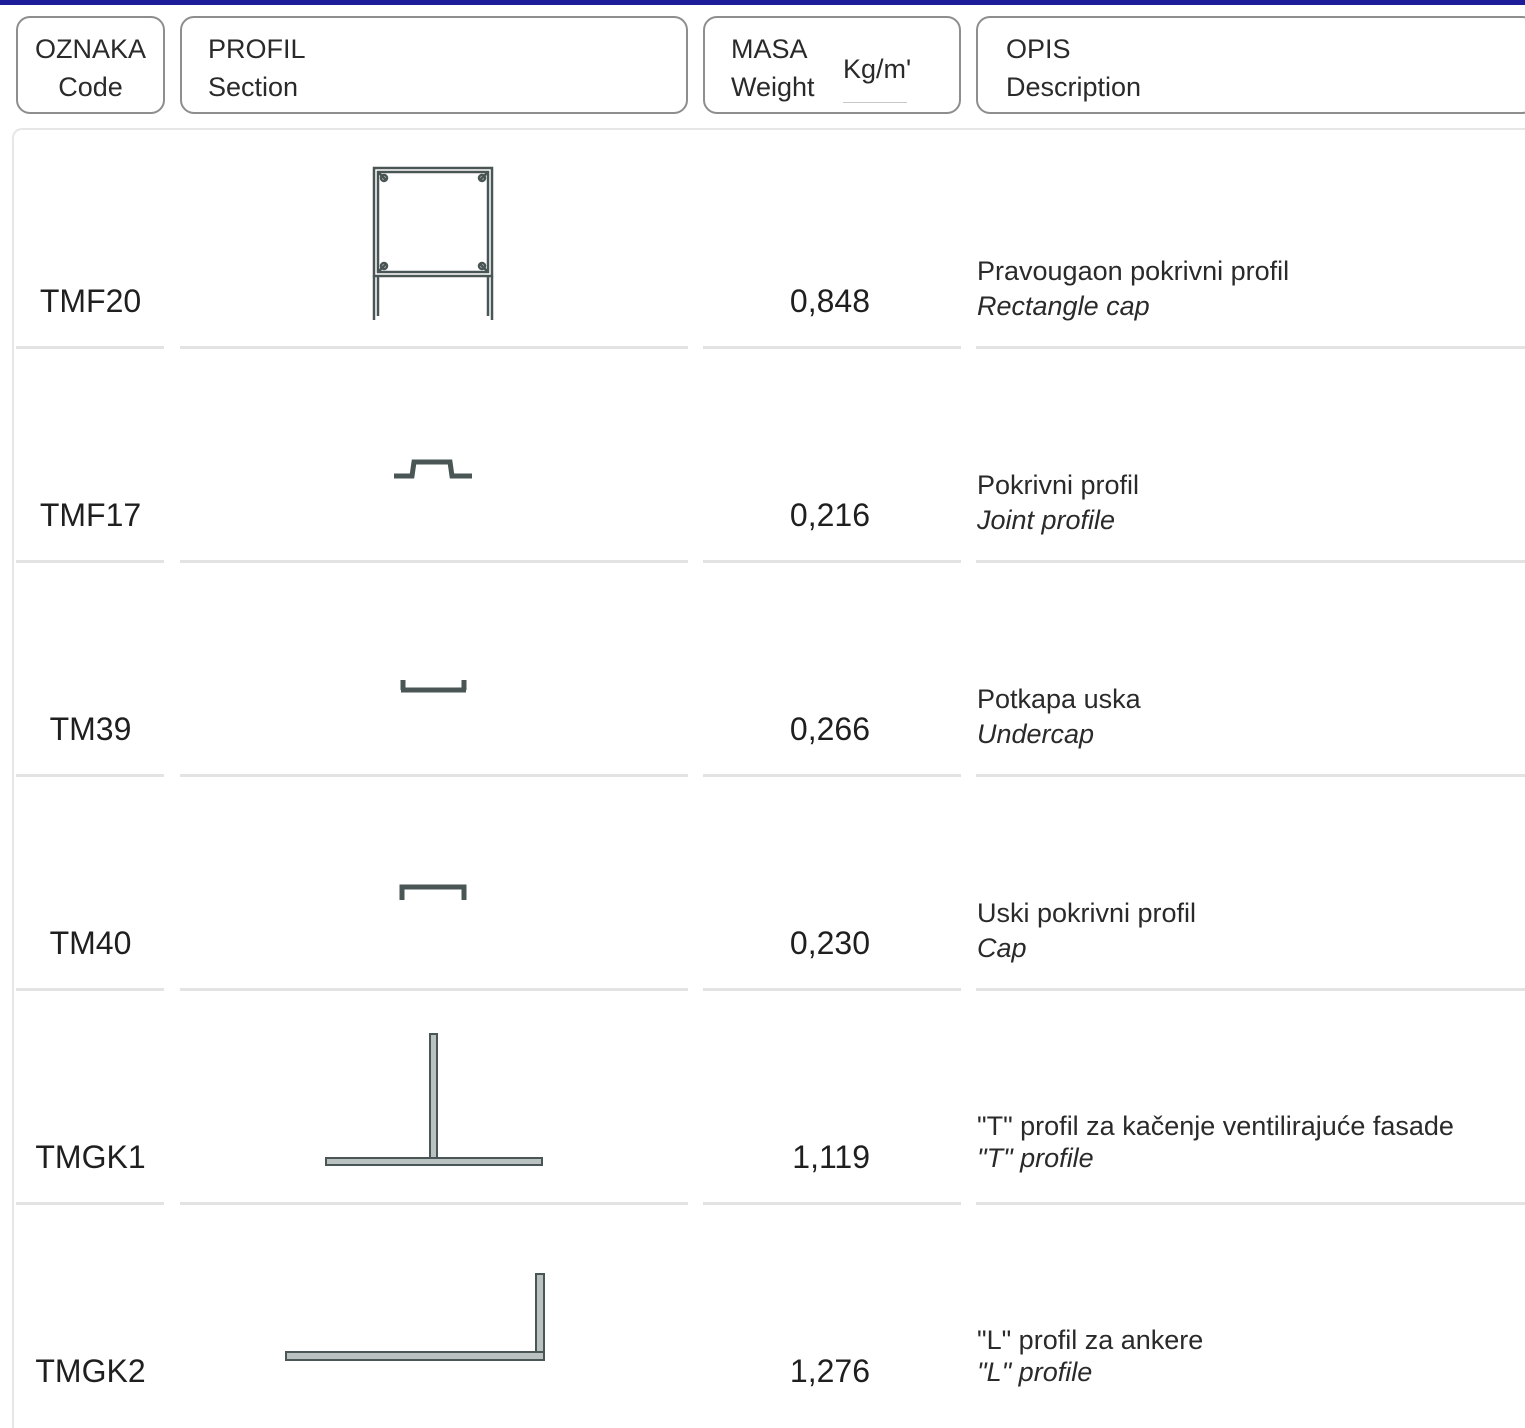 Image resolution: width=1525 pixels, height=1428 pixels. I want to click on row-code: TMF20, so click(90, 301).